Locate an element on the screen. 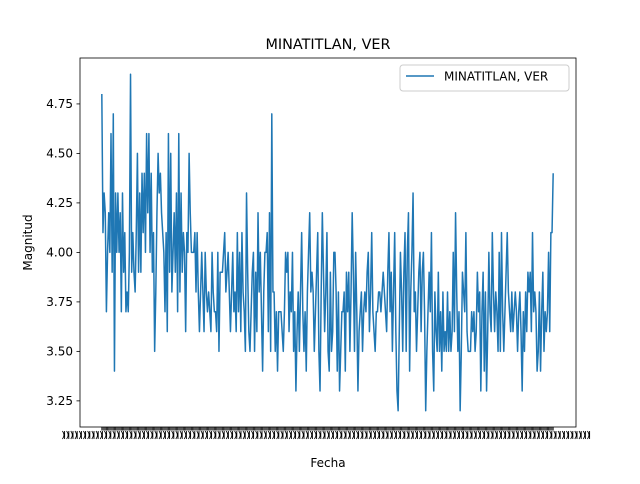 This screenshot has height=484, width=640. y-tick-label: 4.75 is located at coordinates (59, 104).